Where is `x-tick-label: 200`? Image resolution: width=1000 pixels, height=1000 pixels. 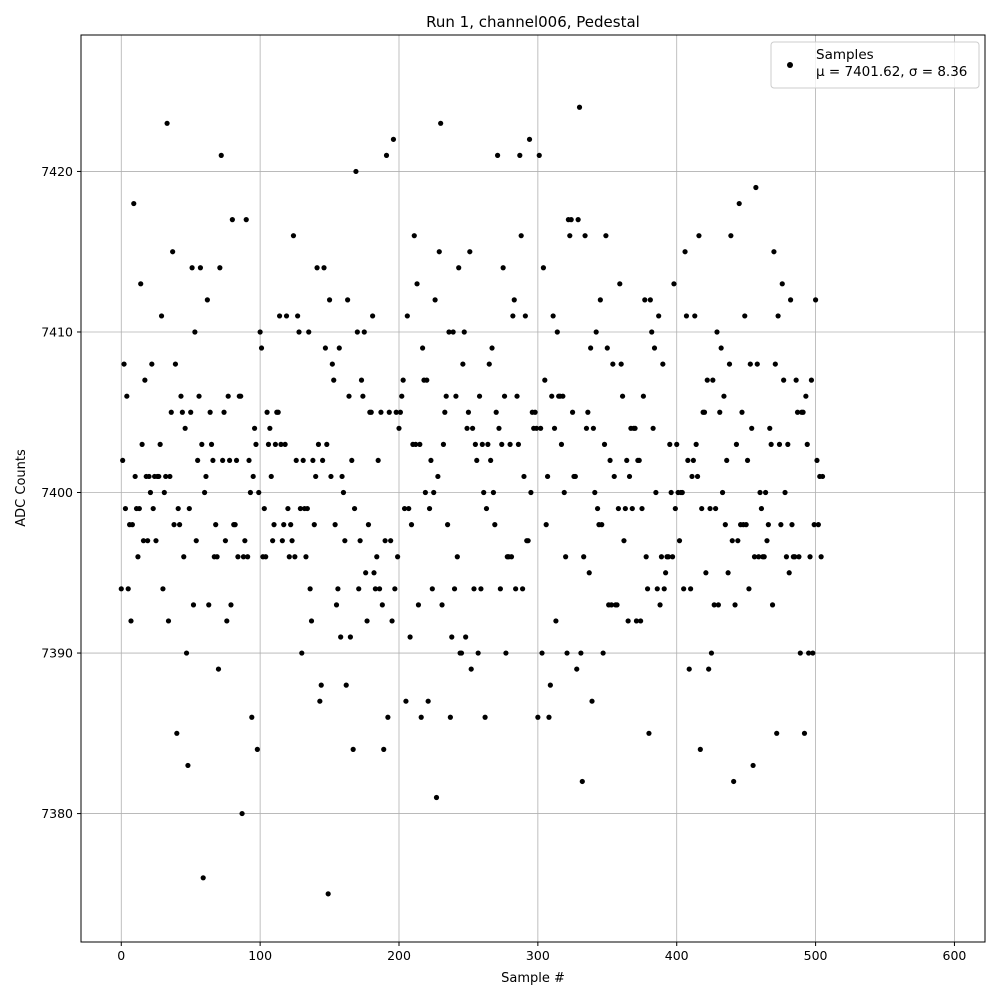
x-tick-label: 200 is located at coordinates (399, 955).